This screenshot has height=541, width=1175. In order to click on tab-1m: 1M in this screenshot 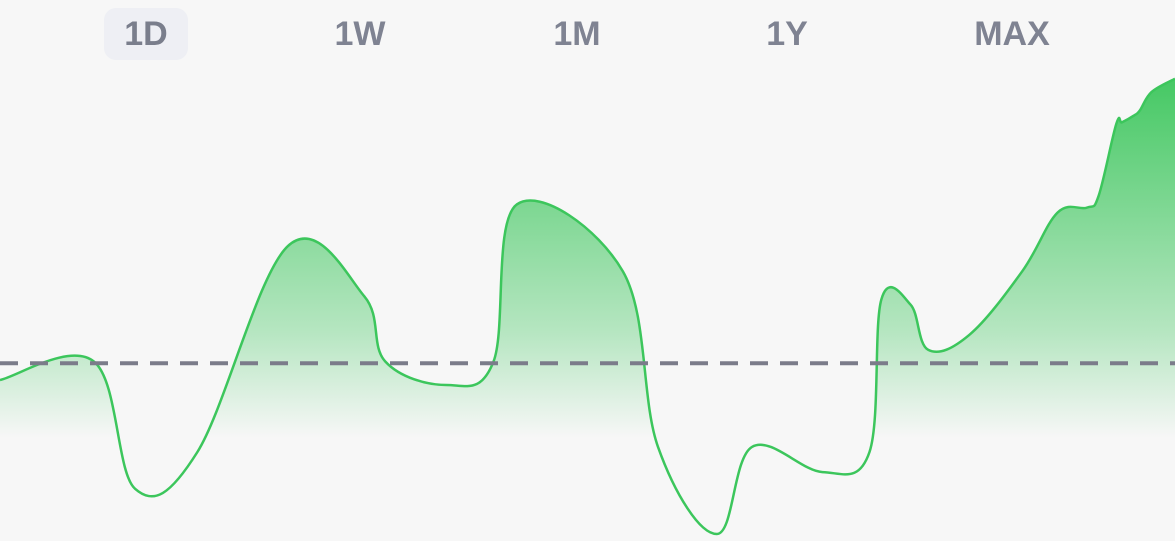, I will do `click(577, 33)`.